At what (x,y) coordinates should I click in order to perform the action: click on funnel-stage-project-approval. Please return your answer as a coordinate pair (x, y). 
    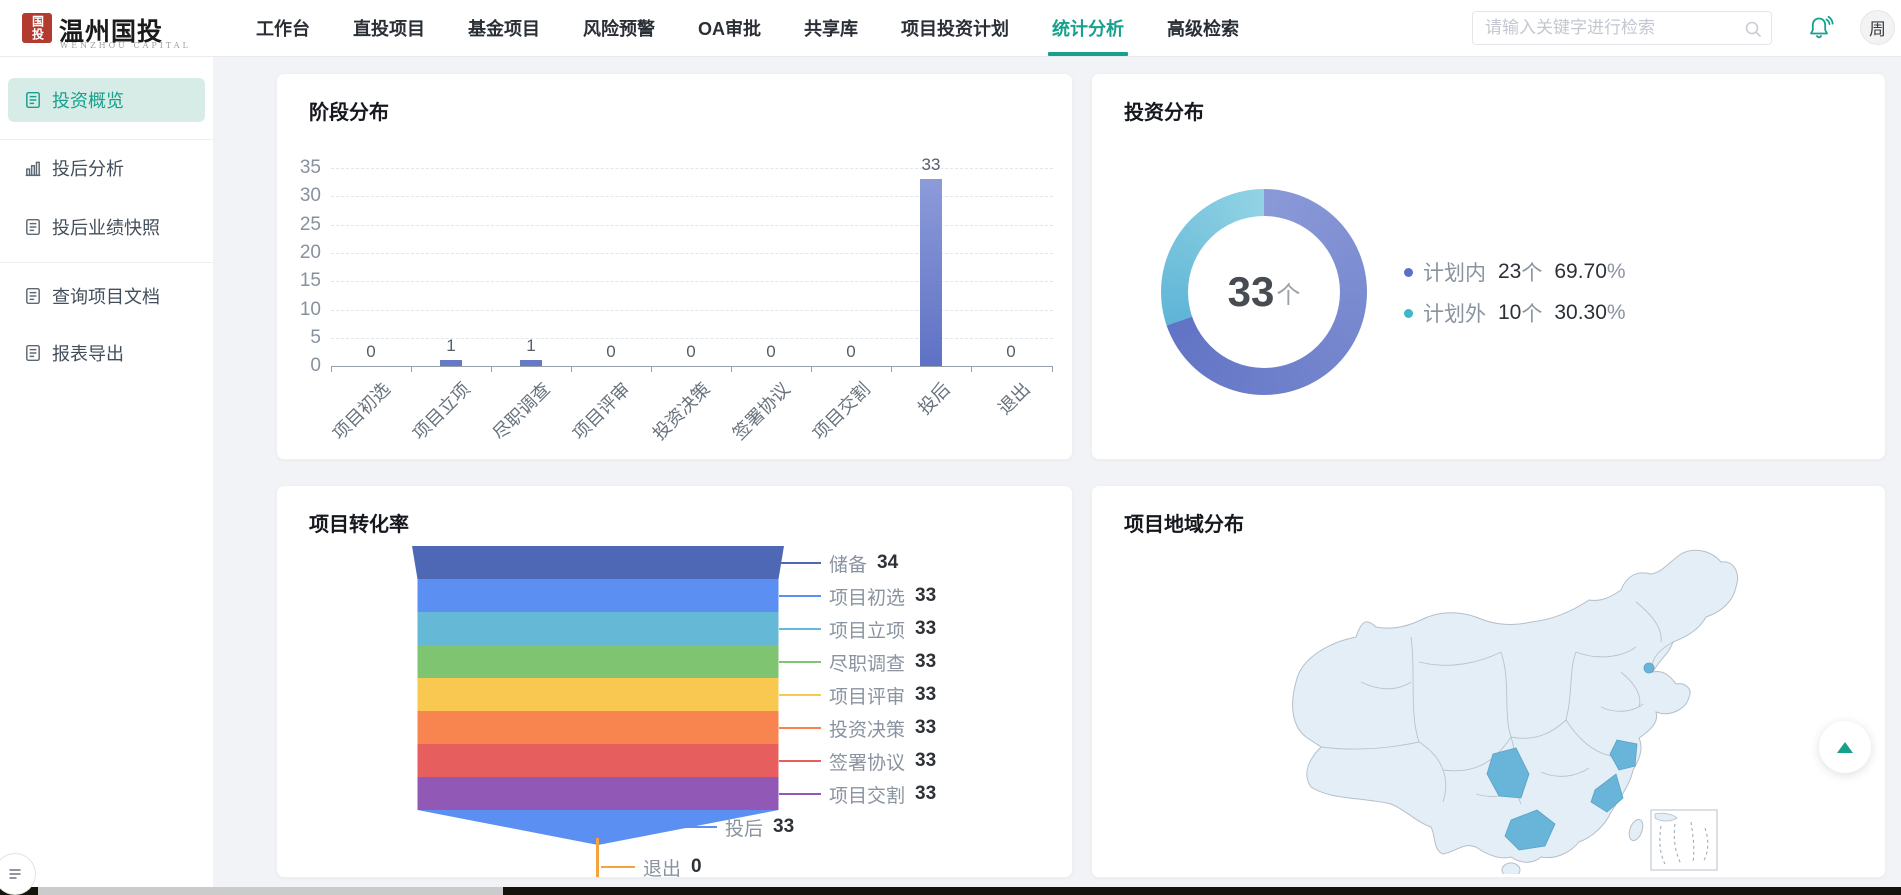
    Looking at the image, I should click on (598, 628).